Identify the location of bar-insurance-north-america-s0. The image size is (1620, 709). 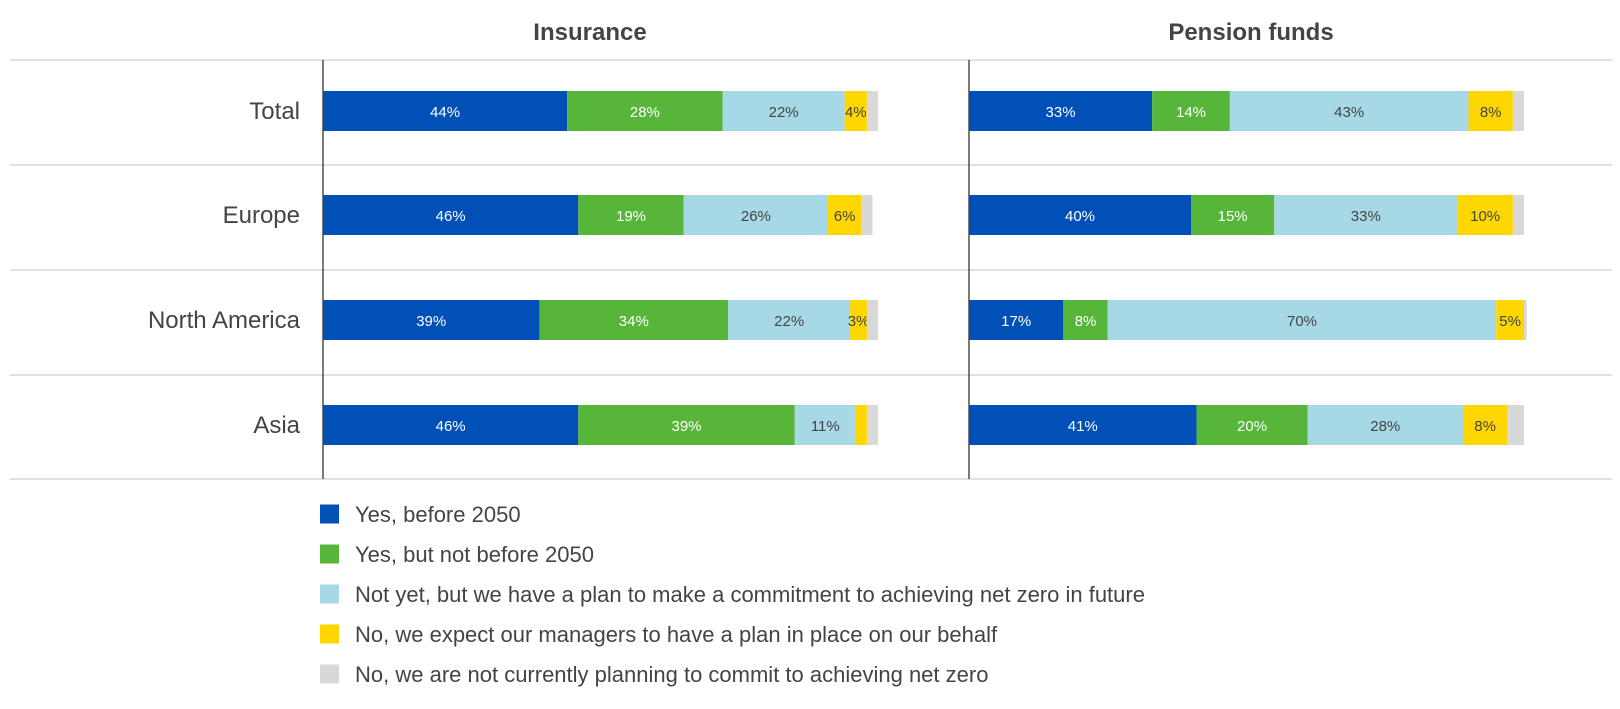
(431, 320).